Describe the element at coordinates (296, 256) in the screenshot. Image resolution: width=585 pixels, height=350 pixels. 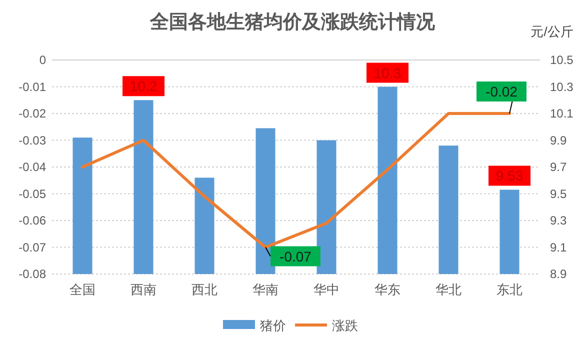
I see `data-label: -0.07` at that location.